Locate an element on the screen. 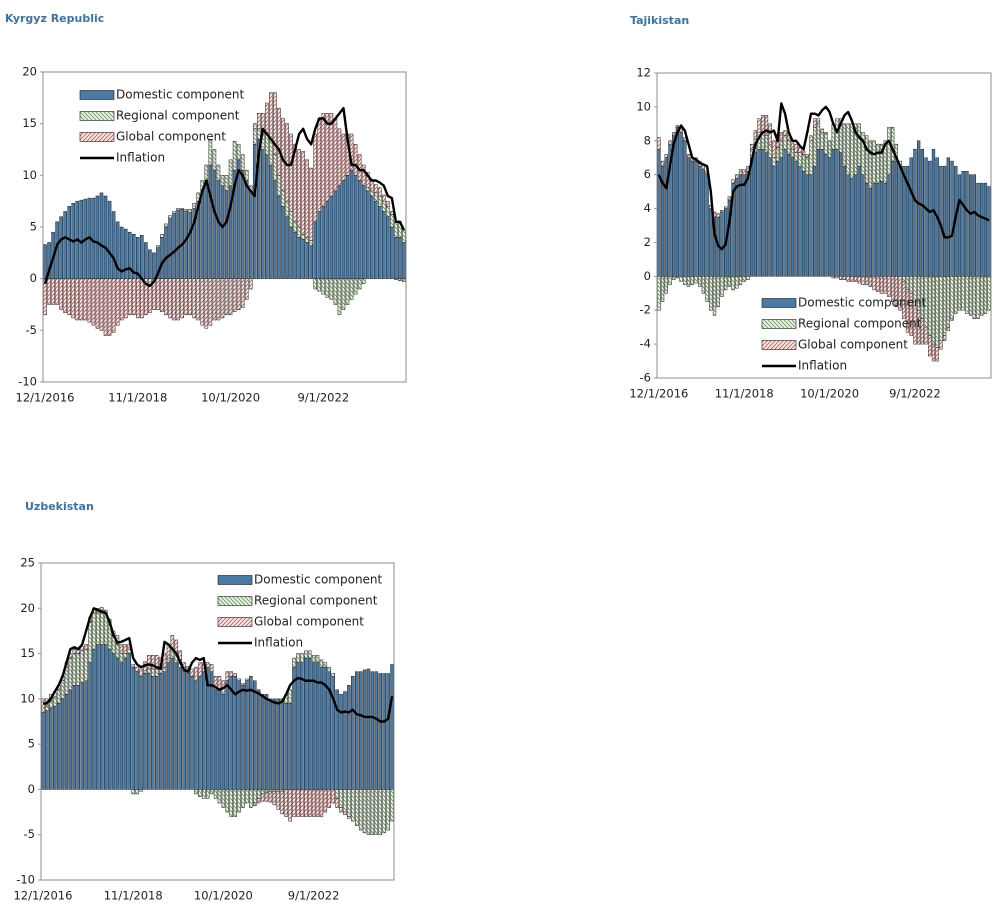  legend-swatch is located at coordinates (97, 95).